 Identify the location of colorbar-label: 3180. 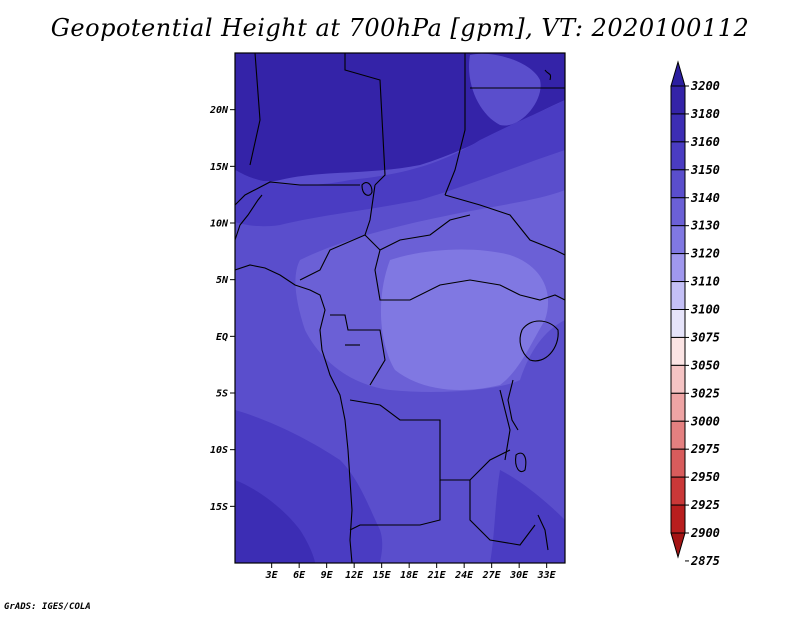
(705, 114).